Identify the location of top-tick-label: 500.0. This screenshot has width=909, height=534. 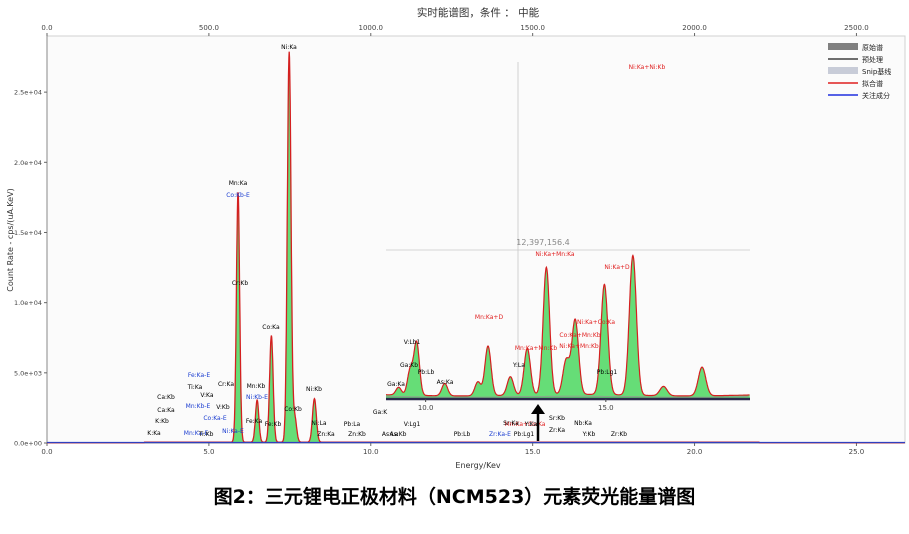
(209, 28).